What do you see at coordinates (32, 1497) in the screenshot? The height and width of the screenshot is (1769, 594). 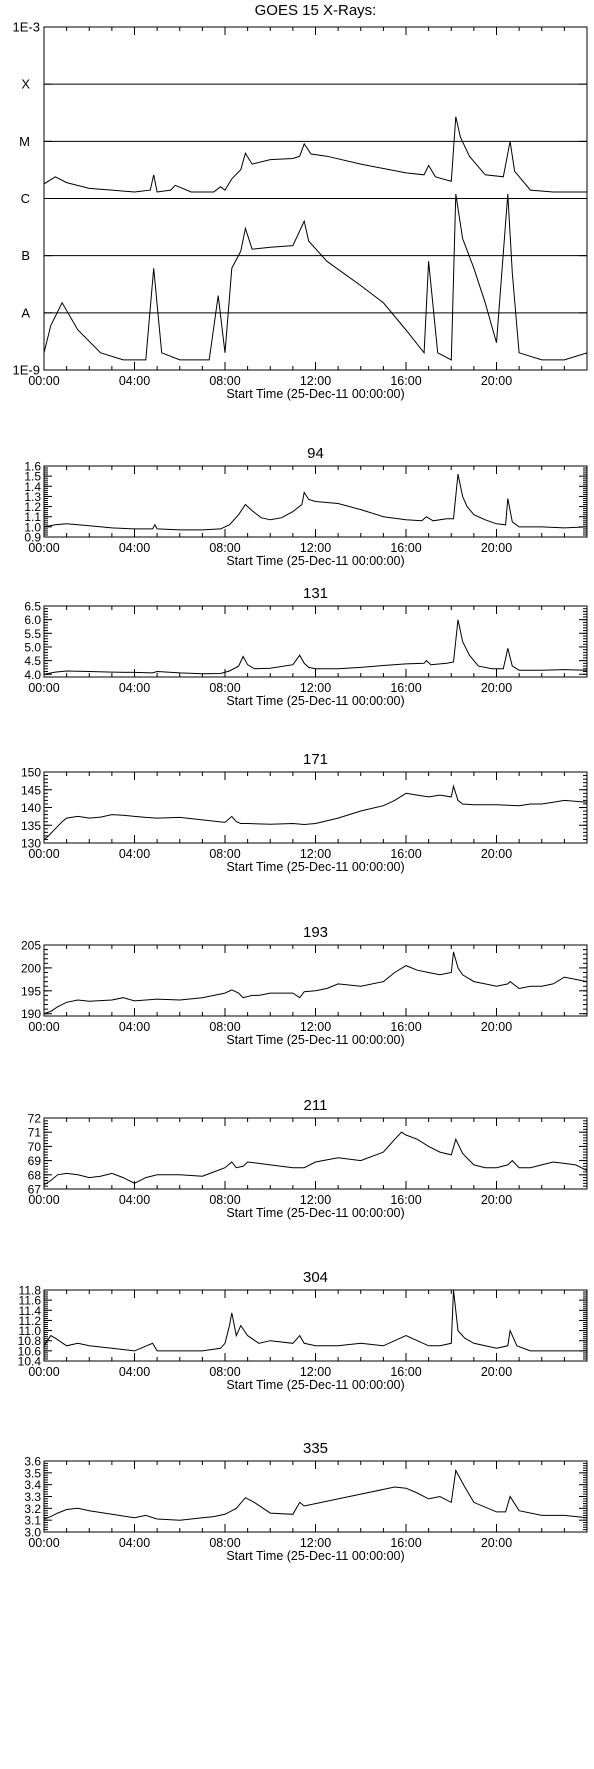 I see `y-tick-label: 3.3` at bounding box center [32, 1497].